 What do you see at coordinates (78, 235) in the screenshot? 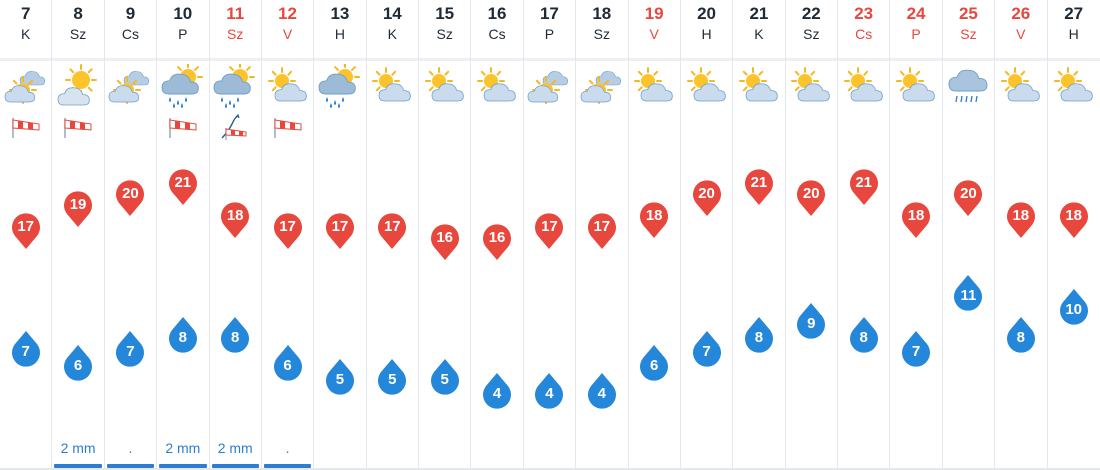
I see `day-column: 8 Sz 19 6 2 mm` at bounding box center [78, 235].